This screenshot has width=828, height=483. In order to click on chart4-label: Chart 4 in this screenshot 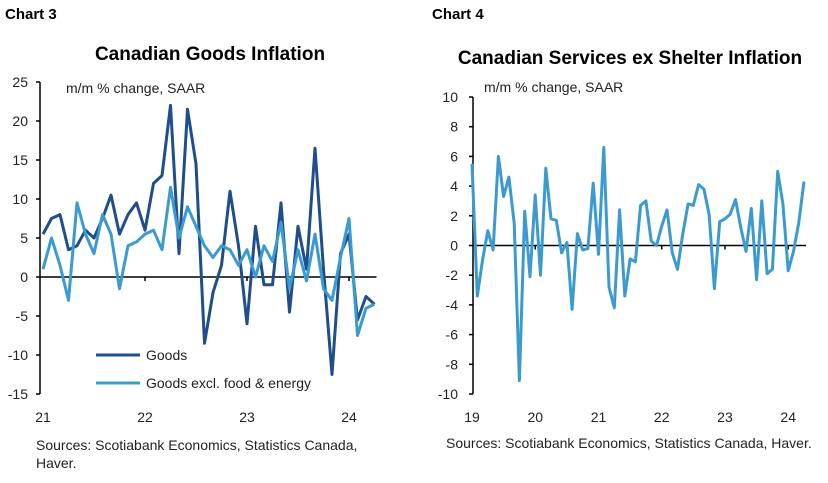, I will do `click(458, 14)`.